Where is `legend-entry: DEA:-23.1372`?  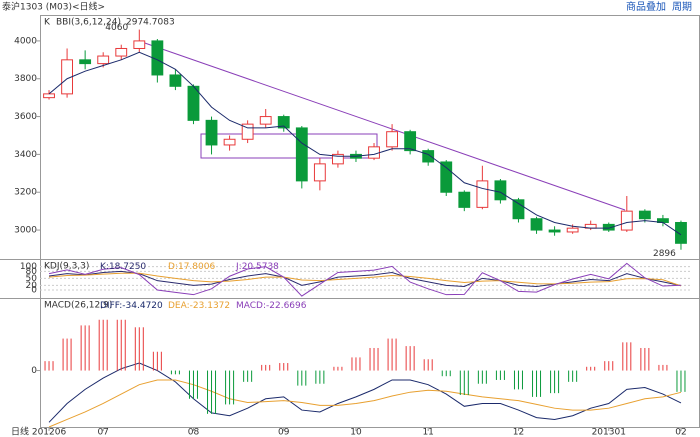 legend-entry: DEA:-23.1372 is located at coordinates (199, 306).